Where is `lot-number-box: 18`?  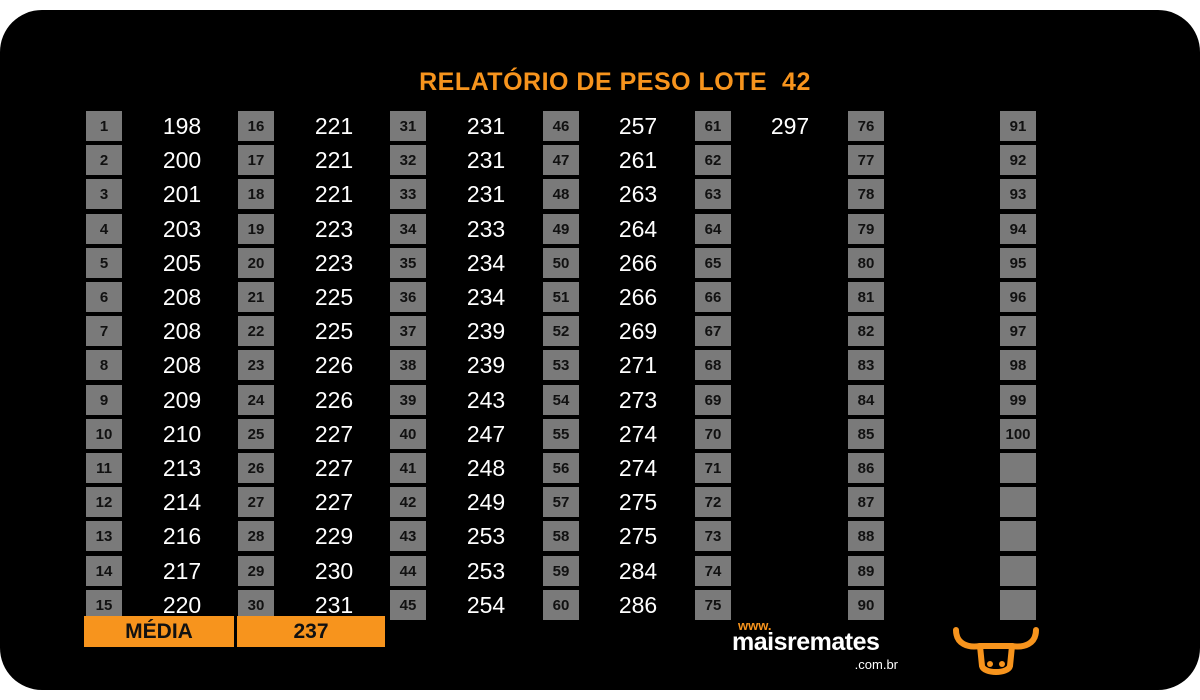
lot-number-box: 18 is located at coordinates (256, 194).